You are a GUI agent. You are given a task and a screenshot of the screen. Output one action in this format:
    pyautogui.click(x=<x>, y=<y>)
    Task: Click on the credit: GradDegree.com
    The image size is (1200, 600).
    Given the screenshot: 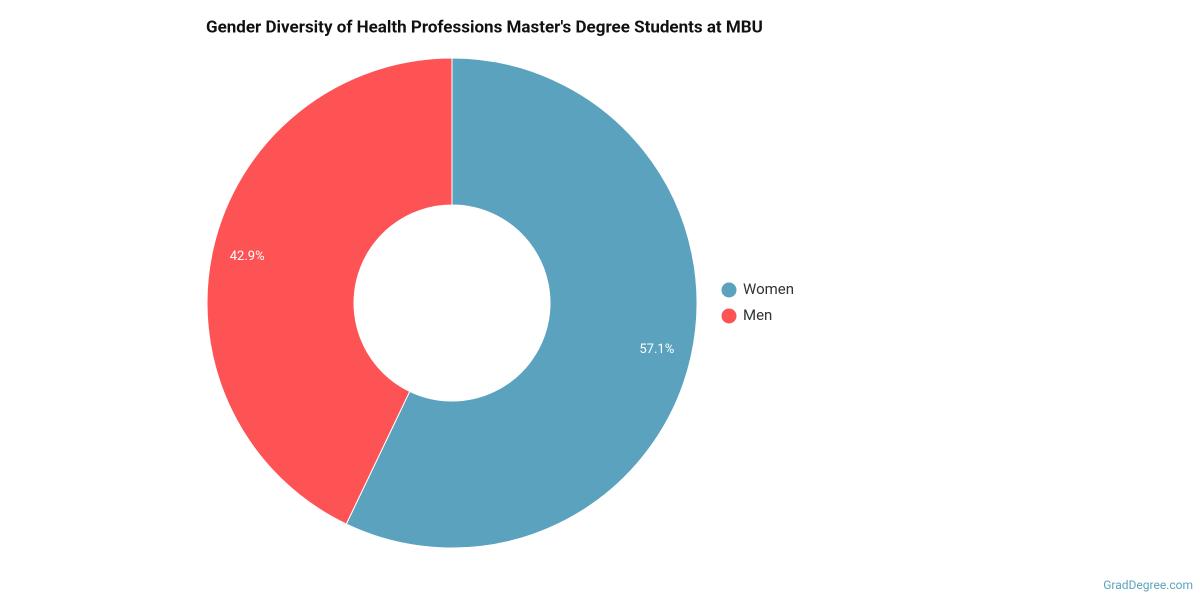 What is the action you would take?
    pyautogui.click(x=1148, y=585)
    